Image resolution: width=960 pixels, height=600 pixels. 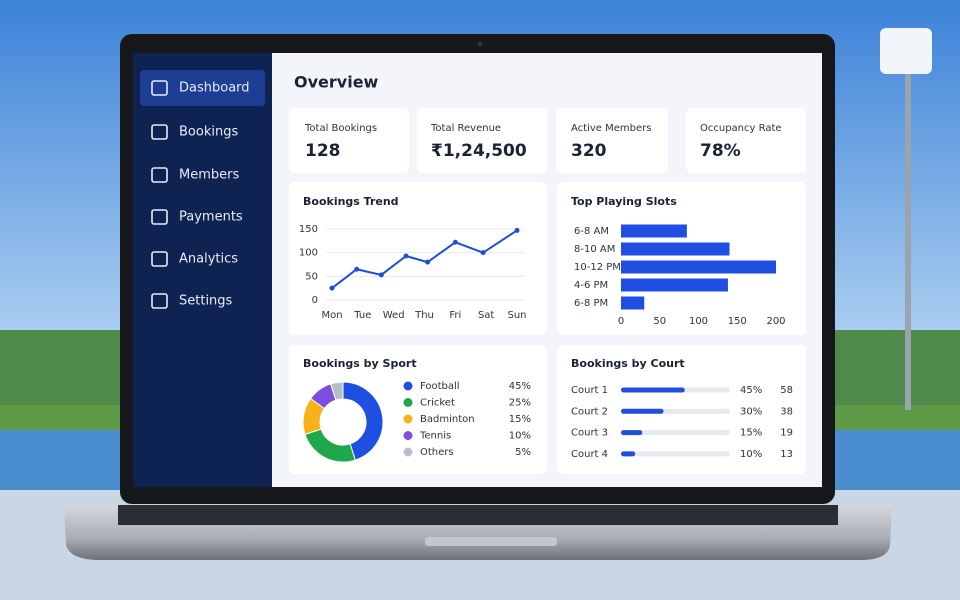 I want to click on x-tick-label: 150, so click(x=737, y=321).